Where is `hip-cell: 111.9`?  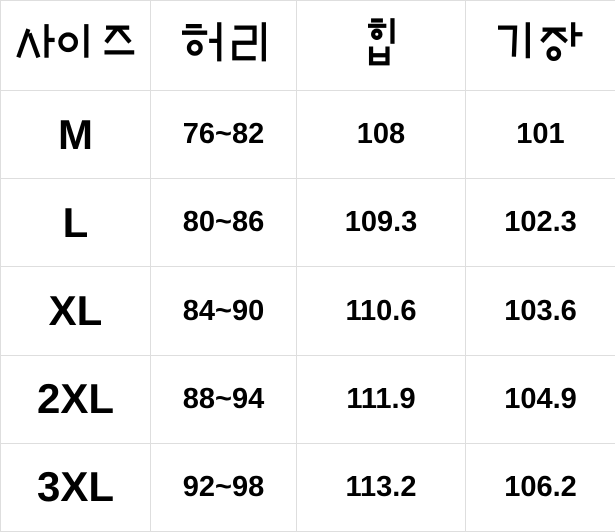 hip-cell: 111.9 is located at coordinates (381, 399).